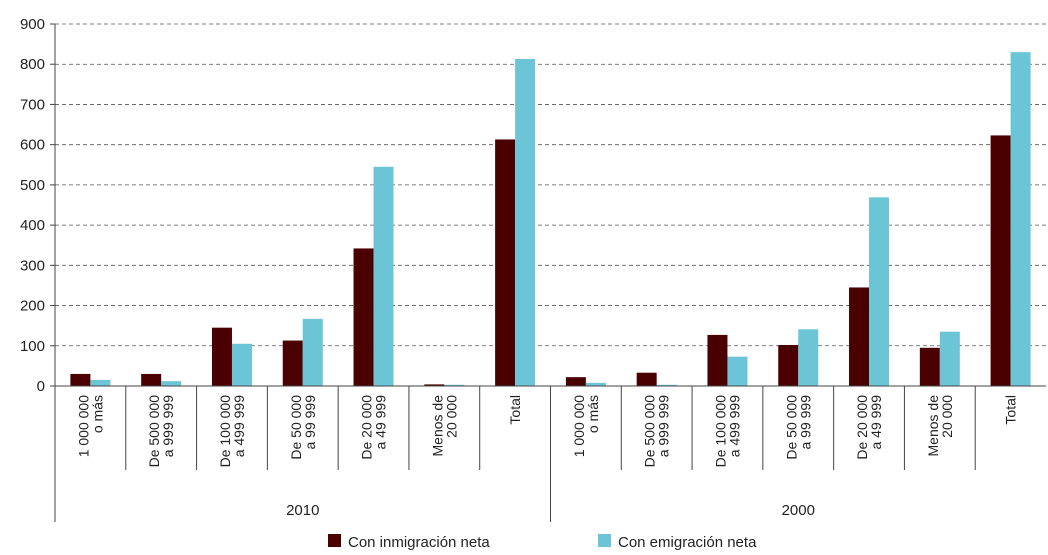 Image resolution: width=1048 pixels, height=555 pixels. What do you see at coordinates (32, 104) in the screenshot?
I see `y-tick-label: 700` at bounding box center [32, 104].